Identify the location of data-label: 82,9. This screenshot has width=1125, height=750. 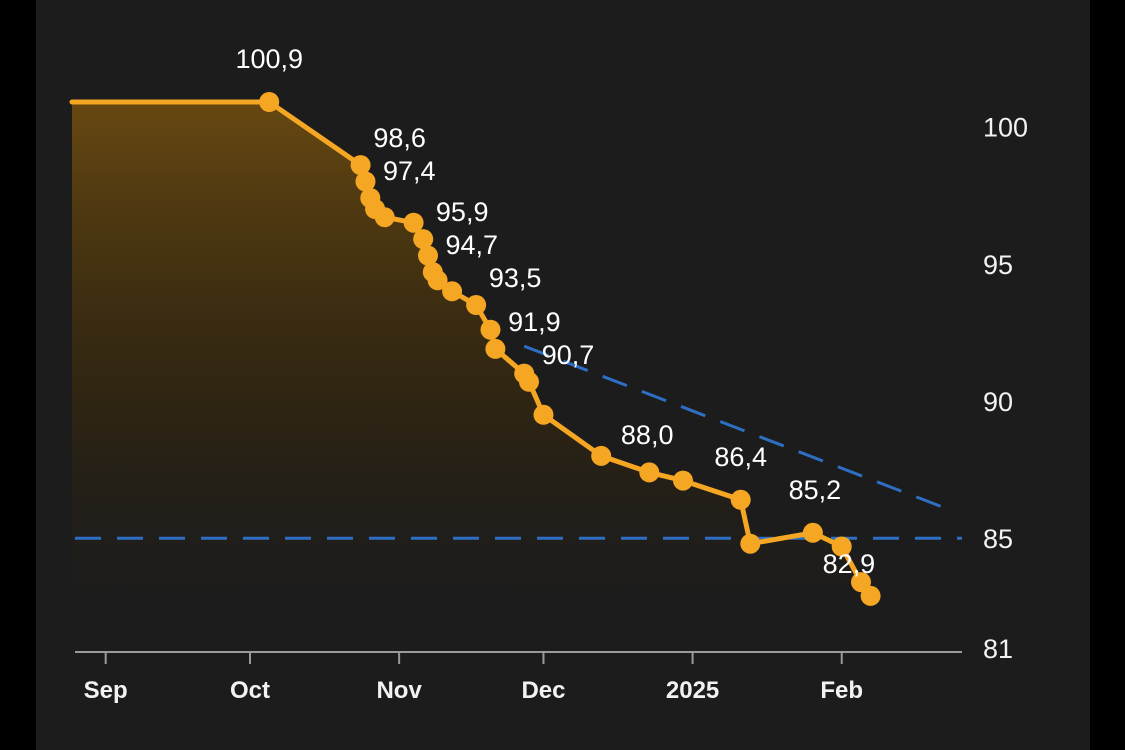
(849, 564).